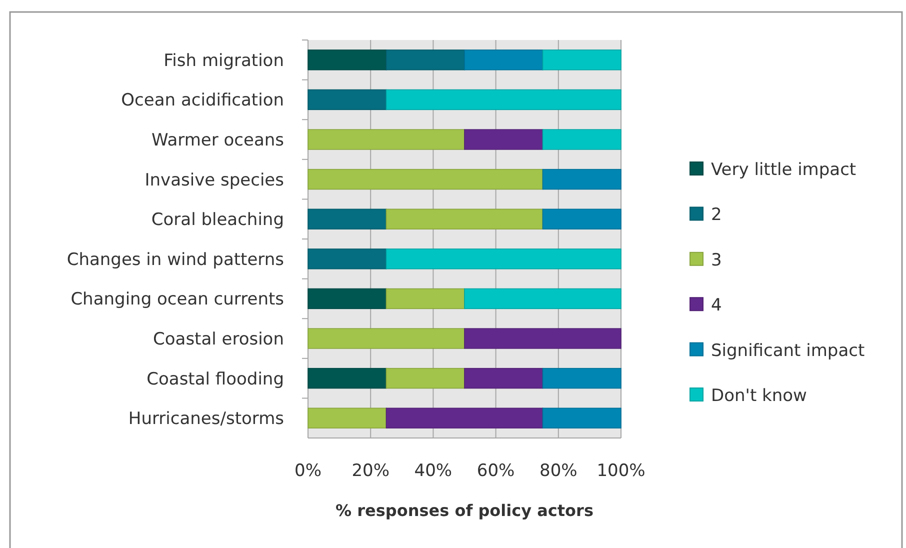  I want to click on y-tick-label: Fish migration, so click(224, 60).